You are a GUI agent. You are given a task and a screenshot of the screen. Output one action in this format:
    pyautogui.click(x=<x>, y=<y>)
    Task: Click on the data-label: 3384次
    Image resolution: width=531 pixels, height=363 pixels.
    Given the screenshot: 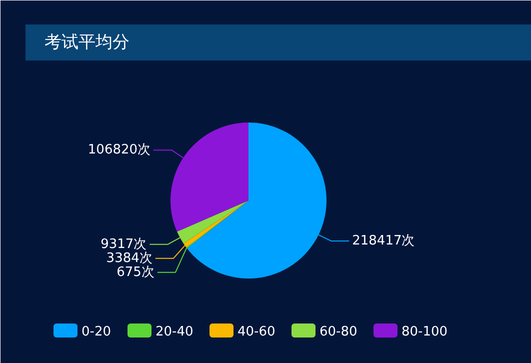 What is the action you would take?
    pyautogui.click(x=129, y=258)
    